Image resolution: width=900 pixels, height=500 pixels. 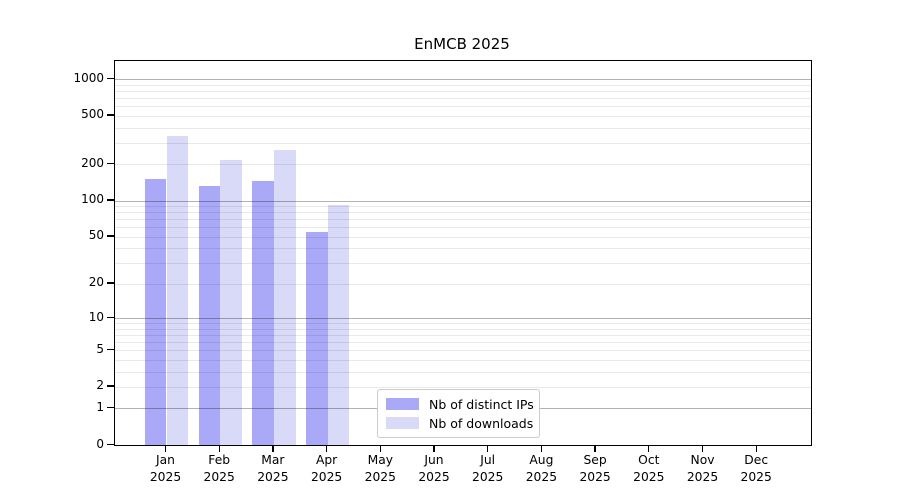 I want to click on y-tick-label: 100, so click(x=92, y=199).